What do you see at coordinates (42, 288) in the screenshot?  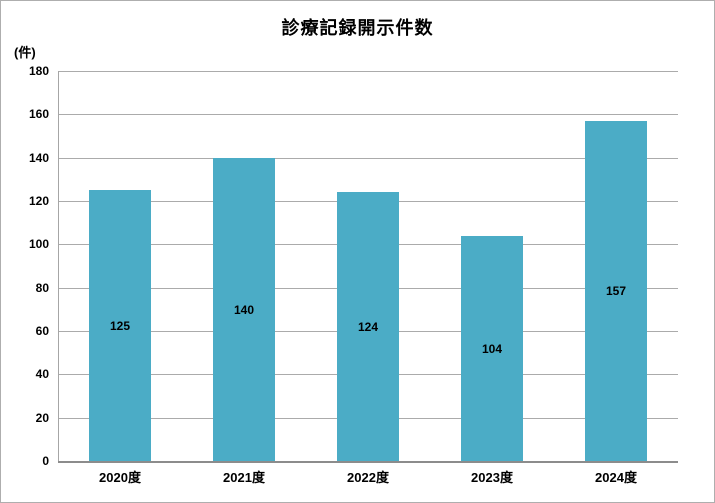 I see `y-tick-label-80: 80` at bounding box center [42, 288].